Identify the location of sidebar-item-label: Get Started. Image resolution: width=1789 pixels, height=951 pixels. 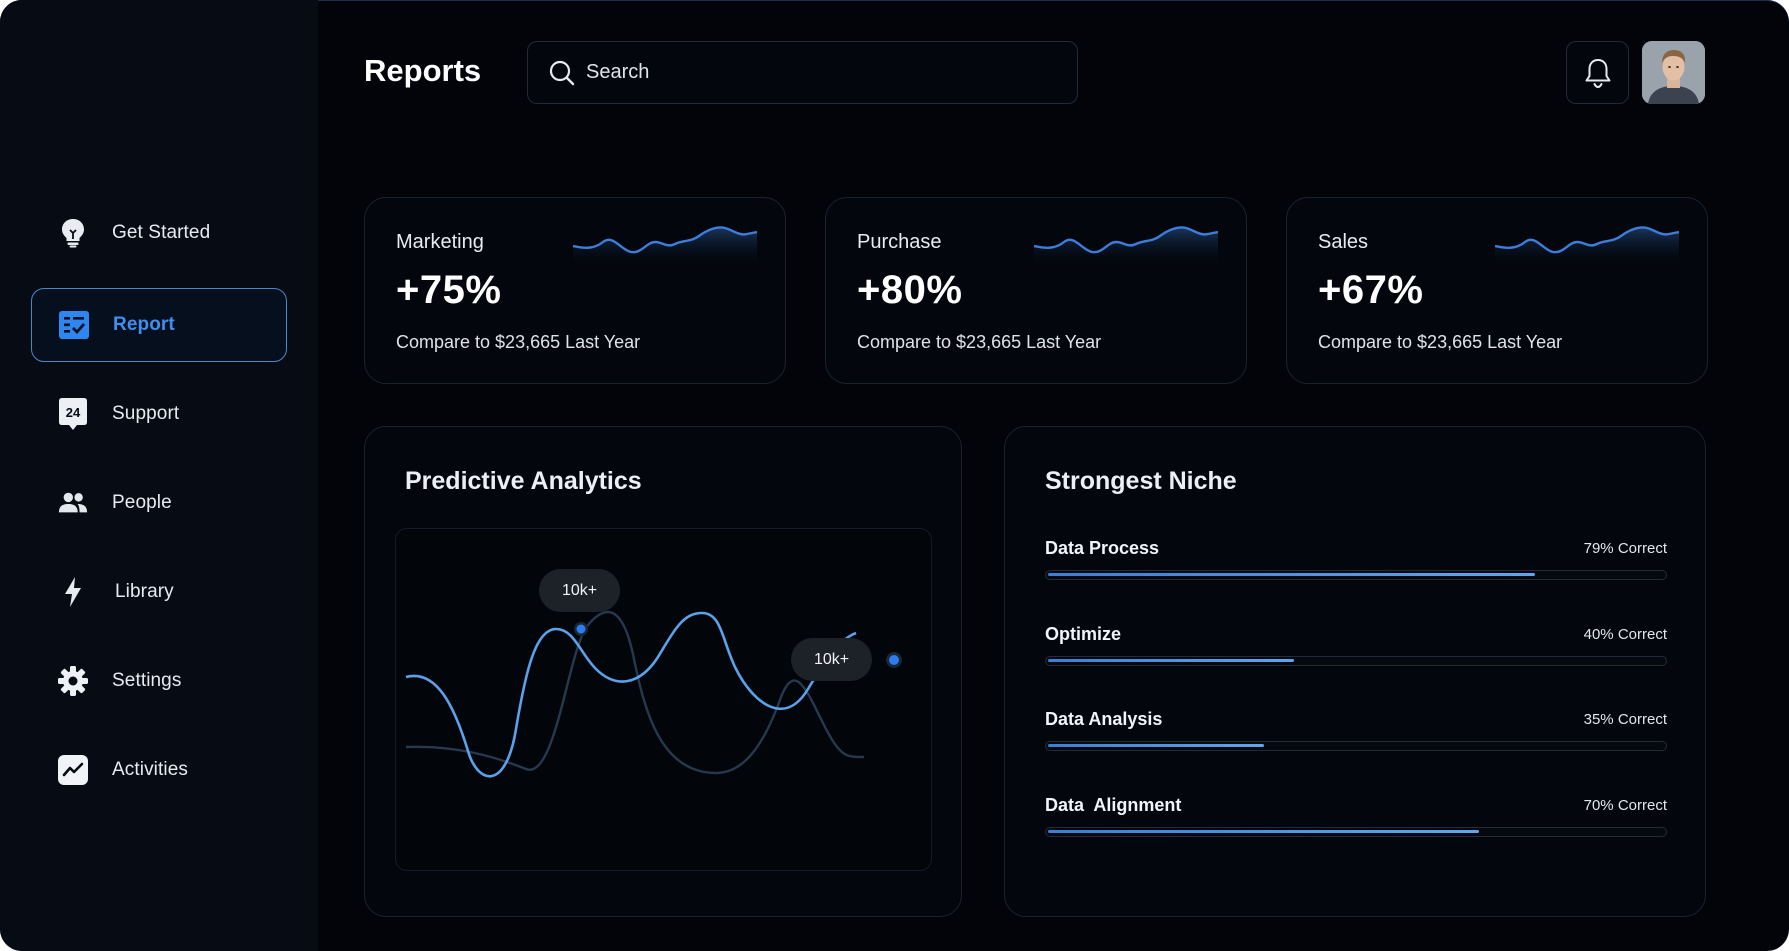
(161, 232).